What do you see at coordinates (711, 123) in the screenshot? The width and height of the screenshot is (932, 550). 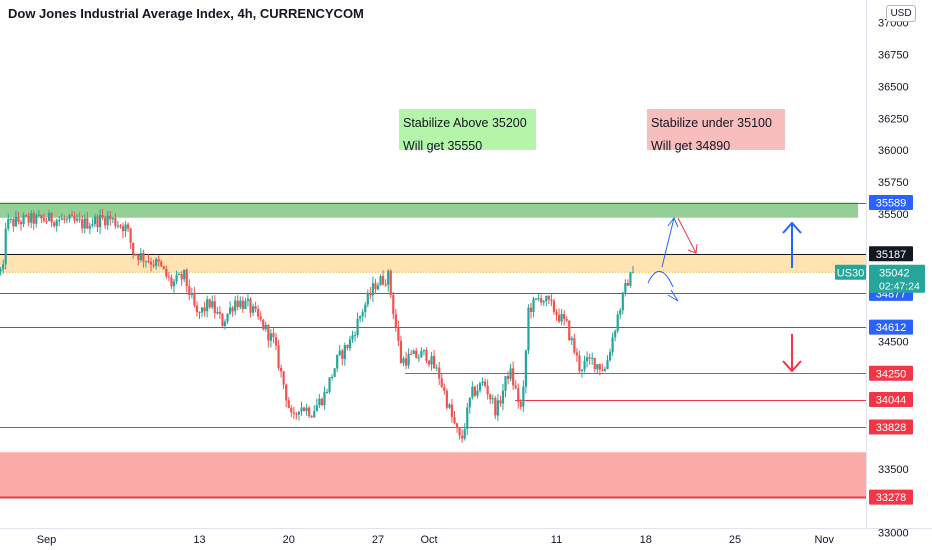 I see `bearish-note-line1: Stabilize under 35100` at bounding box center [711, 123].